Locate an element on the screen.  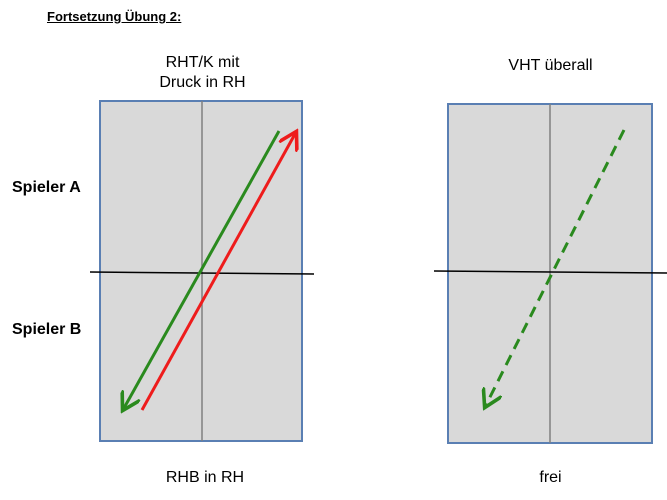
red-arrow-left-panel is located at coordinates (217, 272).